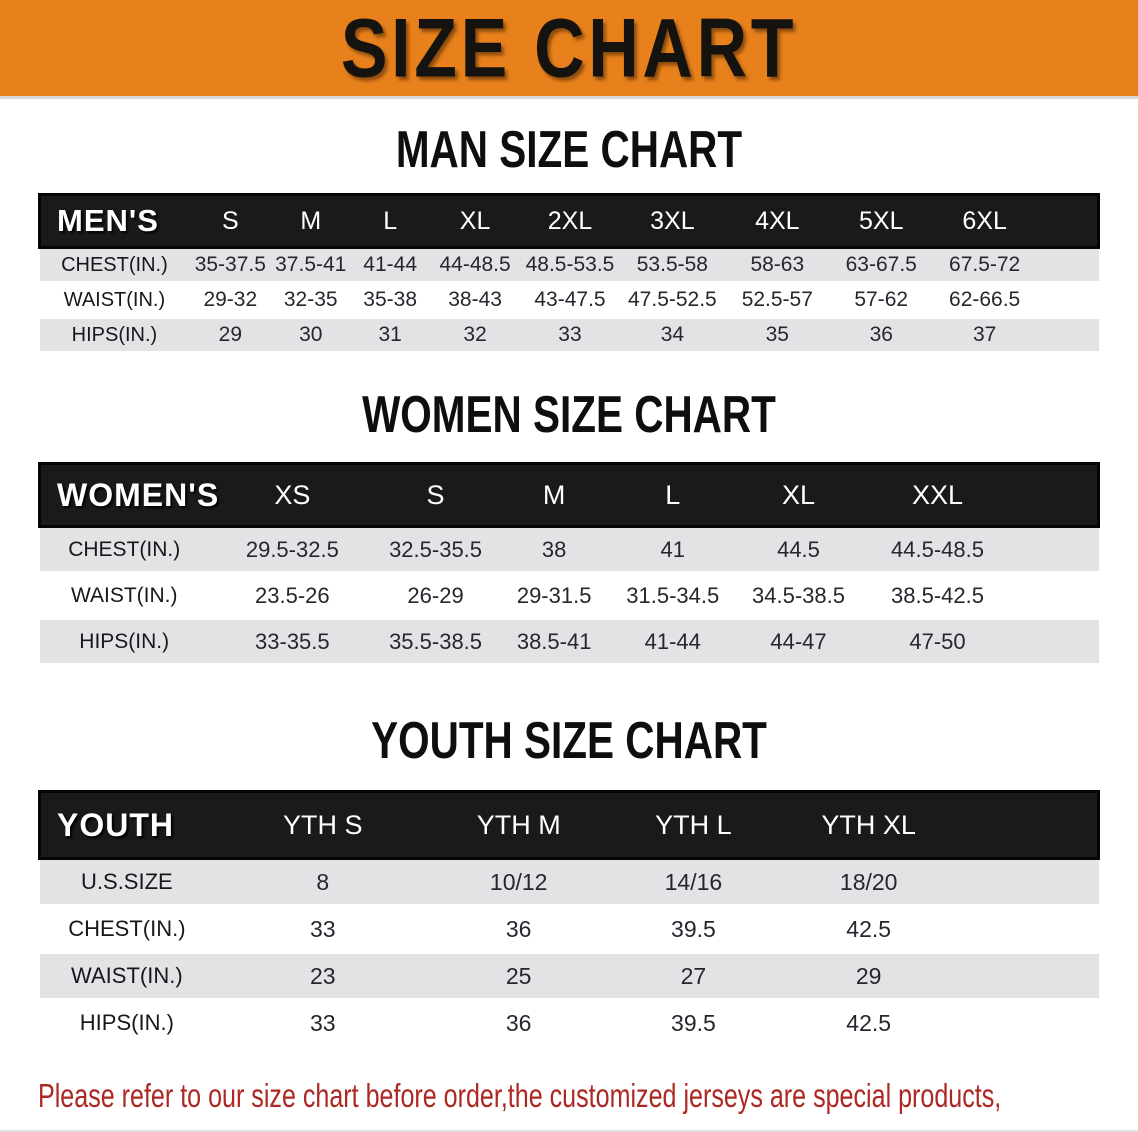 The height and width of the screenshot is (1132, 1138). What do you see at coordinates (881, 264) in the screenshot?
I see `size-value-cell: 63-67.5` at bounding box center [881, 264].